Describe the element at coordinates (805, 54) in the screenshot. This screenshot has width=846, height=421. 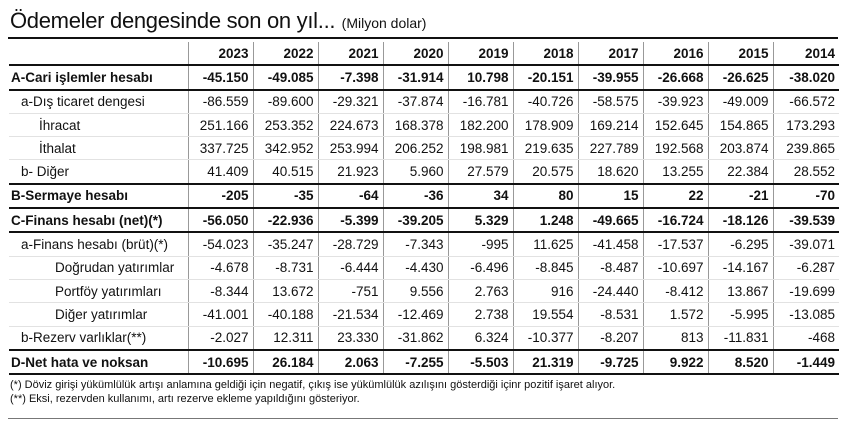
I see `year-header: 2014` at that location.